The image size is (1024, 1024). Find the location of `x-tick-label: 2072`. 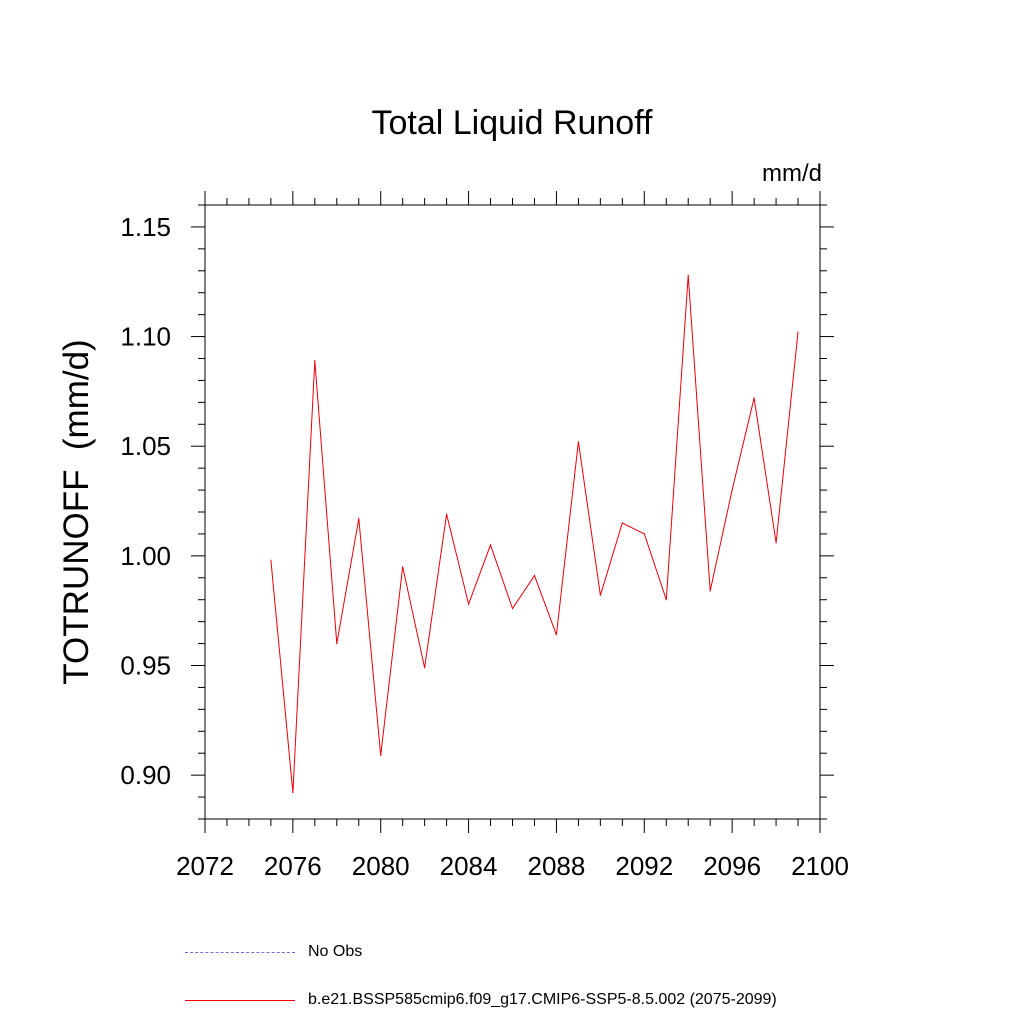

x-tick-label: 2072 is located at coordinates (205, 866).